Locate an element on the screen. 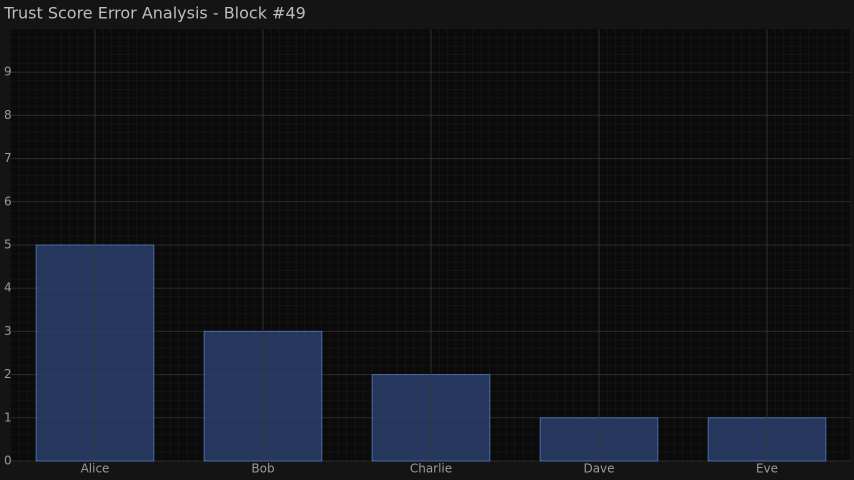  y-tick-label: 4 is located at coordinates (8, 288).